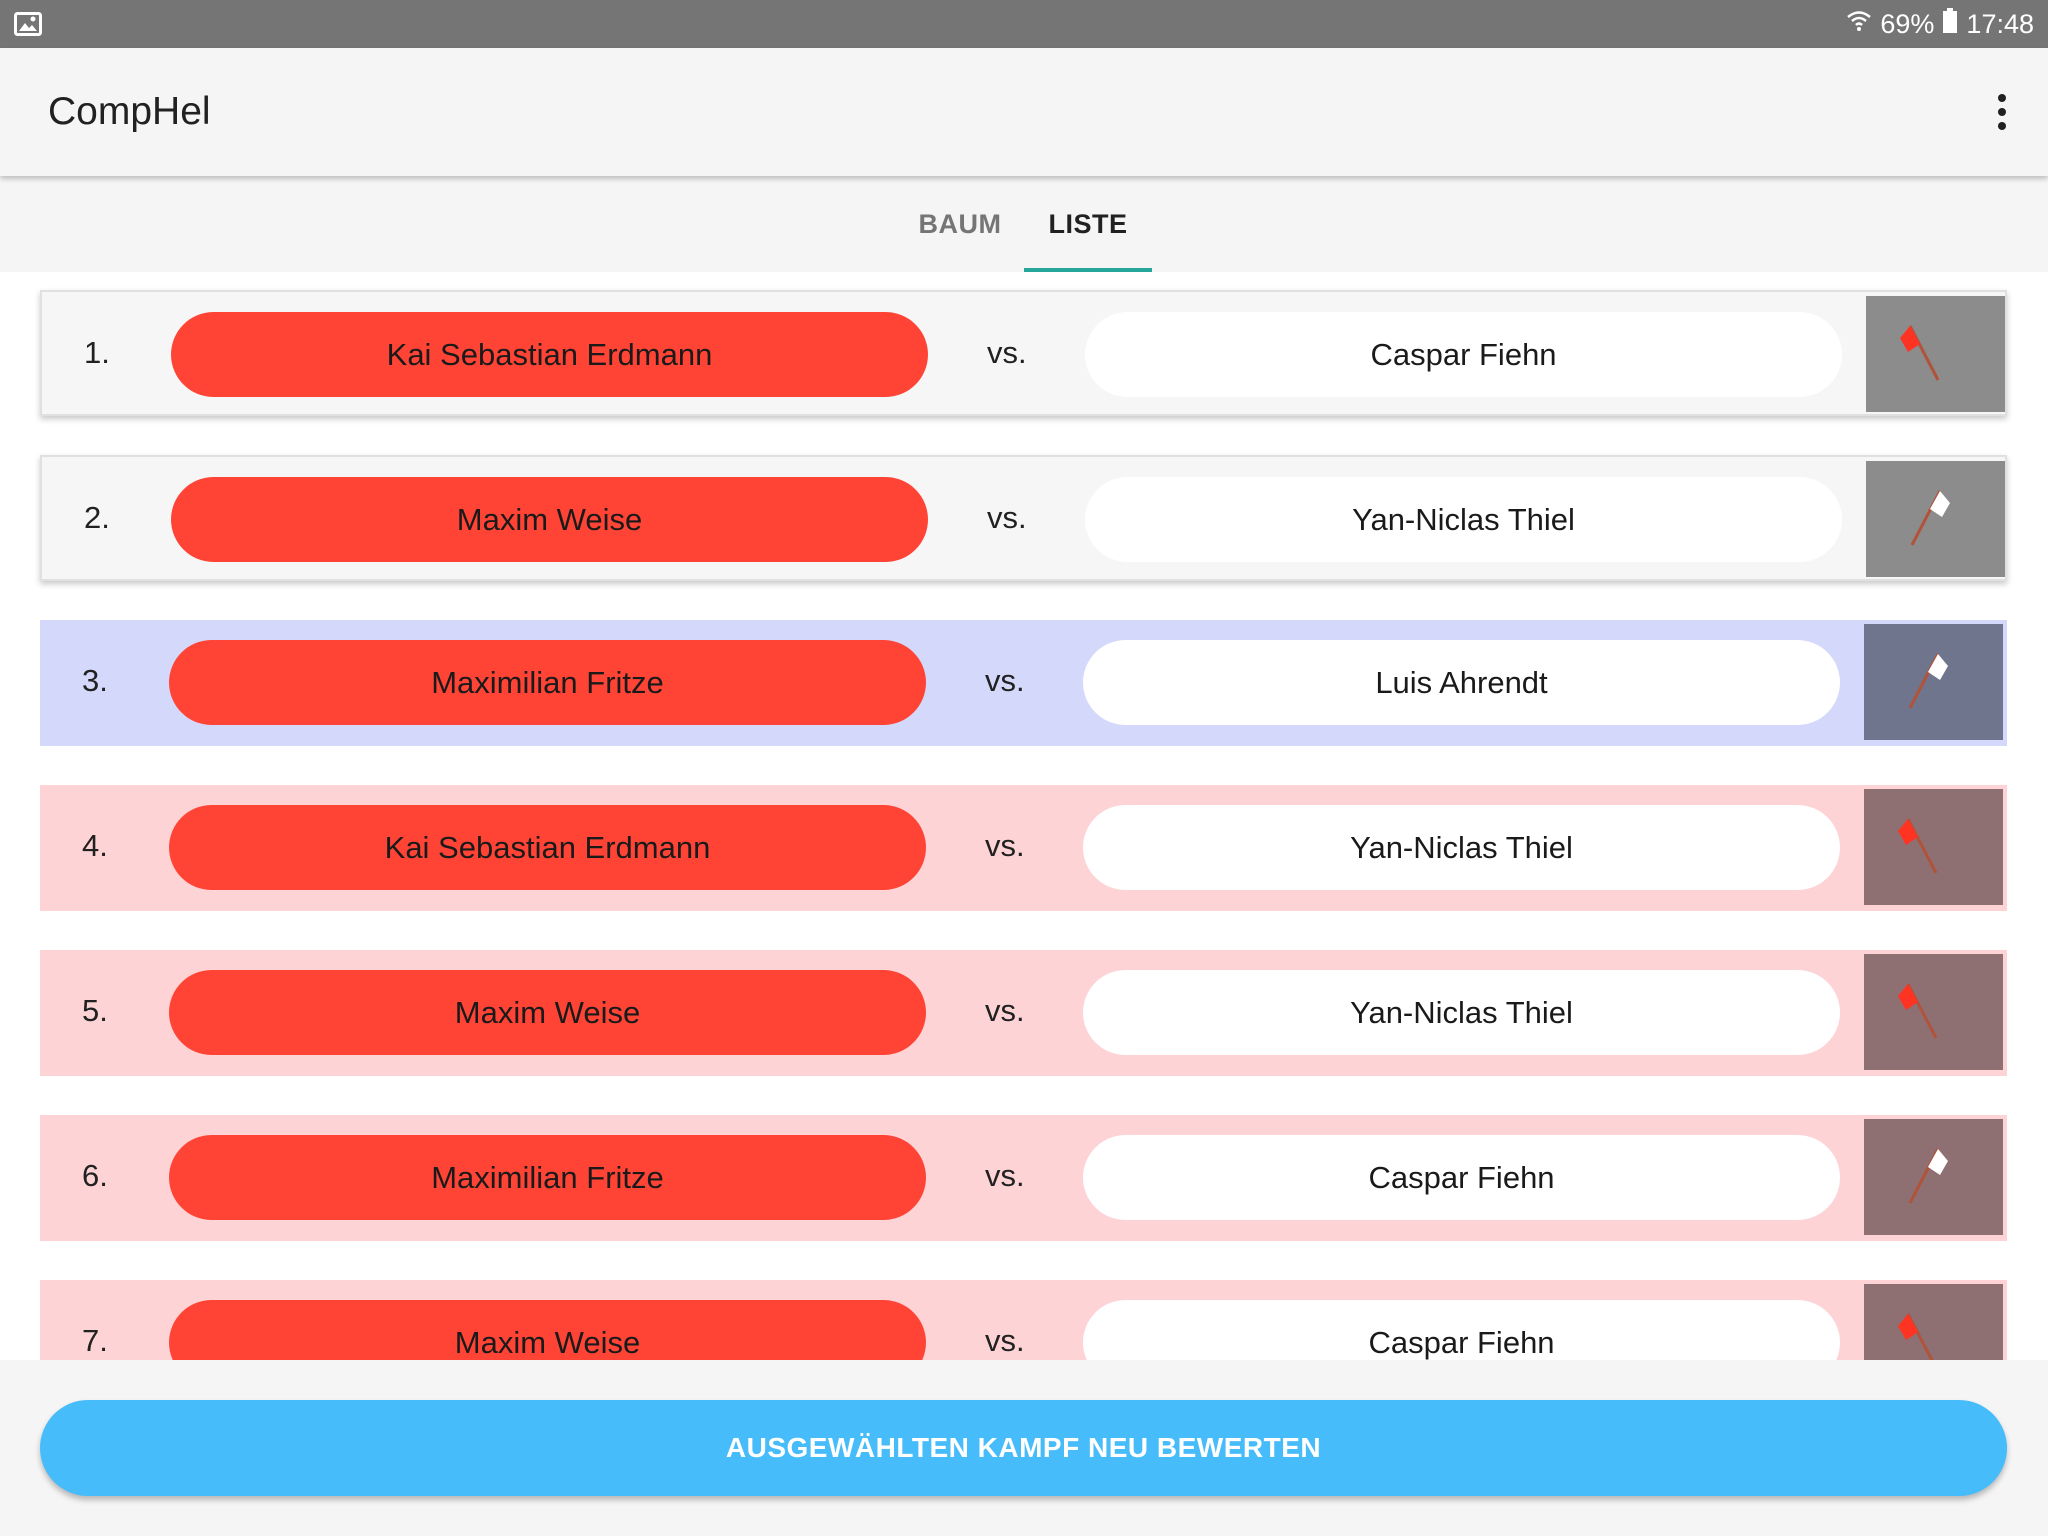  What do you see at coordinates (1461, 682) in the screenshot?
I see `white-fighter: Luis Ahrendt` at bounding box center [1461, 682].